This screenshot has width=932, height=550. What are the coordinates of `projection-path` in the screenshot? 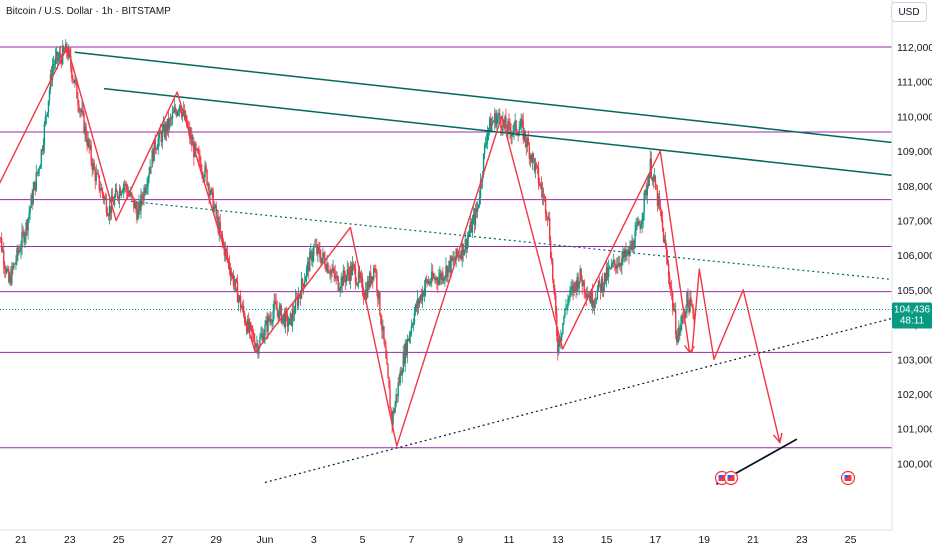 It's located at (736, 355).